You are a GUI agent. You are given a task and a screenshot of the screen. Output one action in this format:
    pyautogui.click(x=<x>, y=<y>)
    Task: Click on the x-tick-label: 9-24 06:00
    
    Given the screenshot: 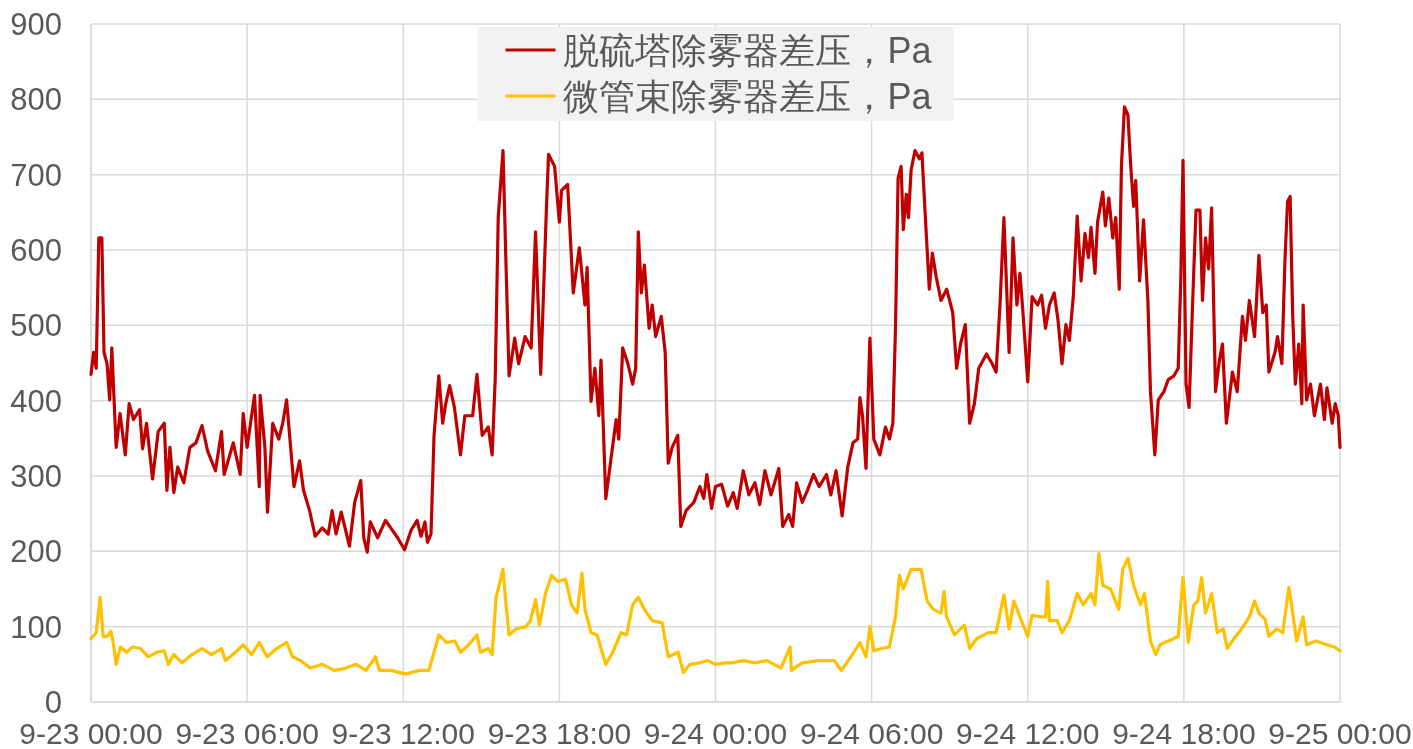 What is the action you would take?
    pyautogui.click(x=871, y=733)
    